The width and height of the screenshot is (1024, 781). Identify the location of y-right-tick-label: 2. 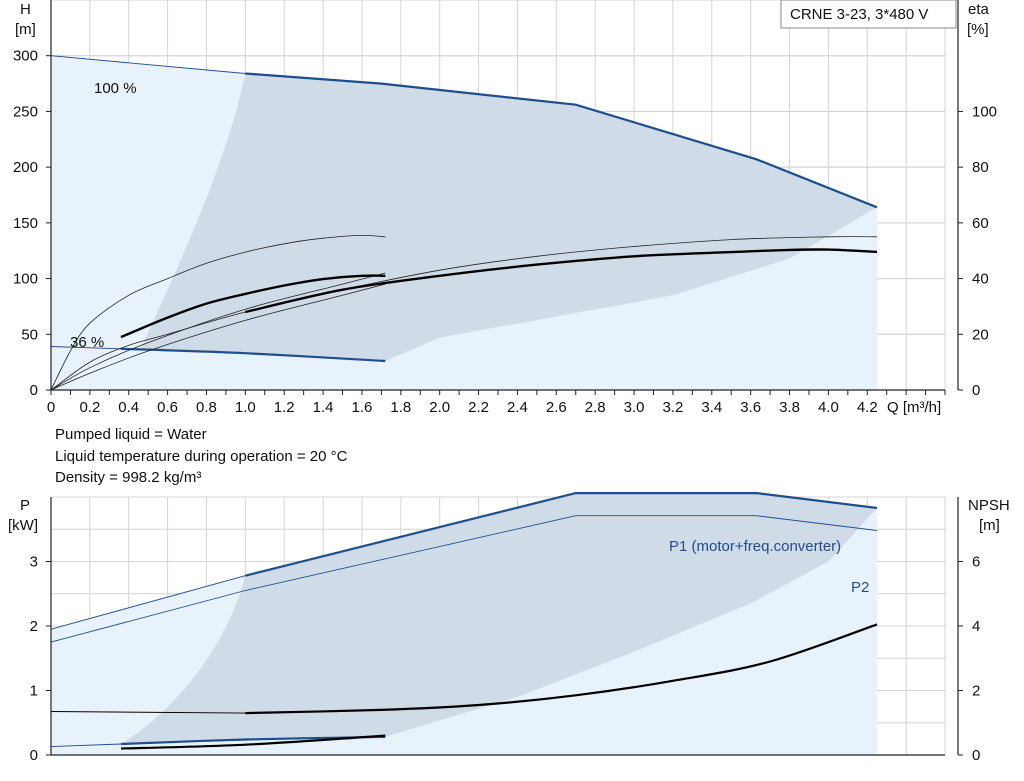
(976, 691).